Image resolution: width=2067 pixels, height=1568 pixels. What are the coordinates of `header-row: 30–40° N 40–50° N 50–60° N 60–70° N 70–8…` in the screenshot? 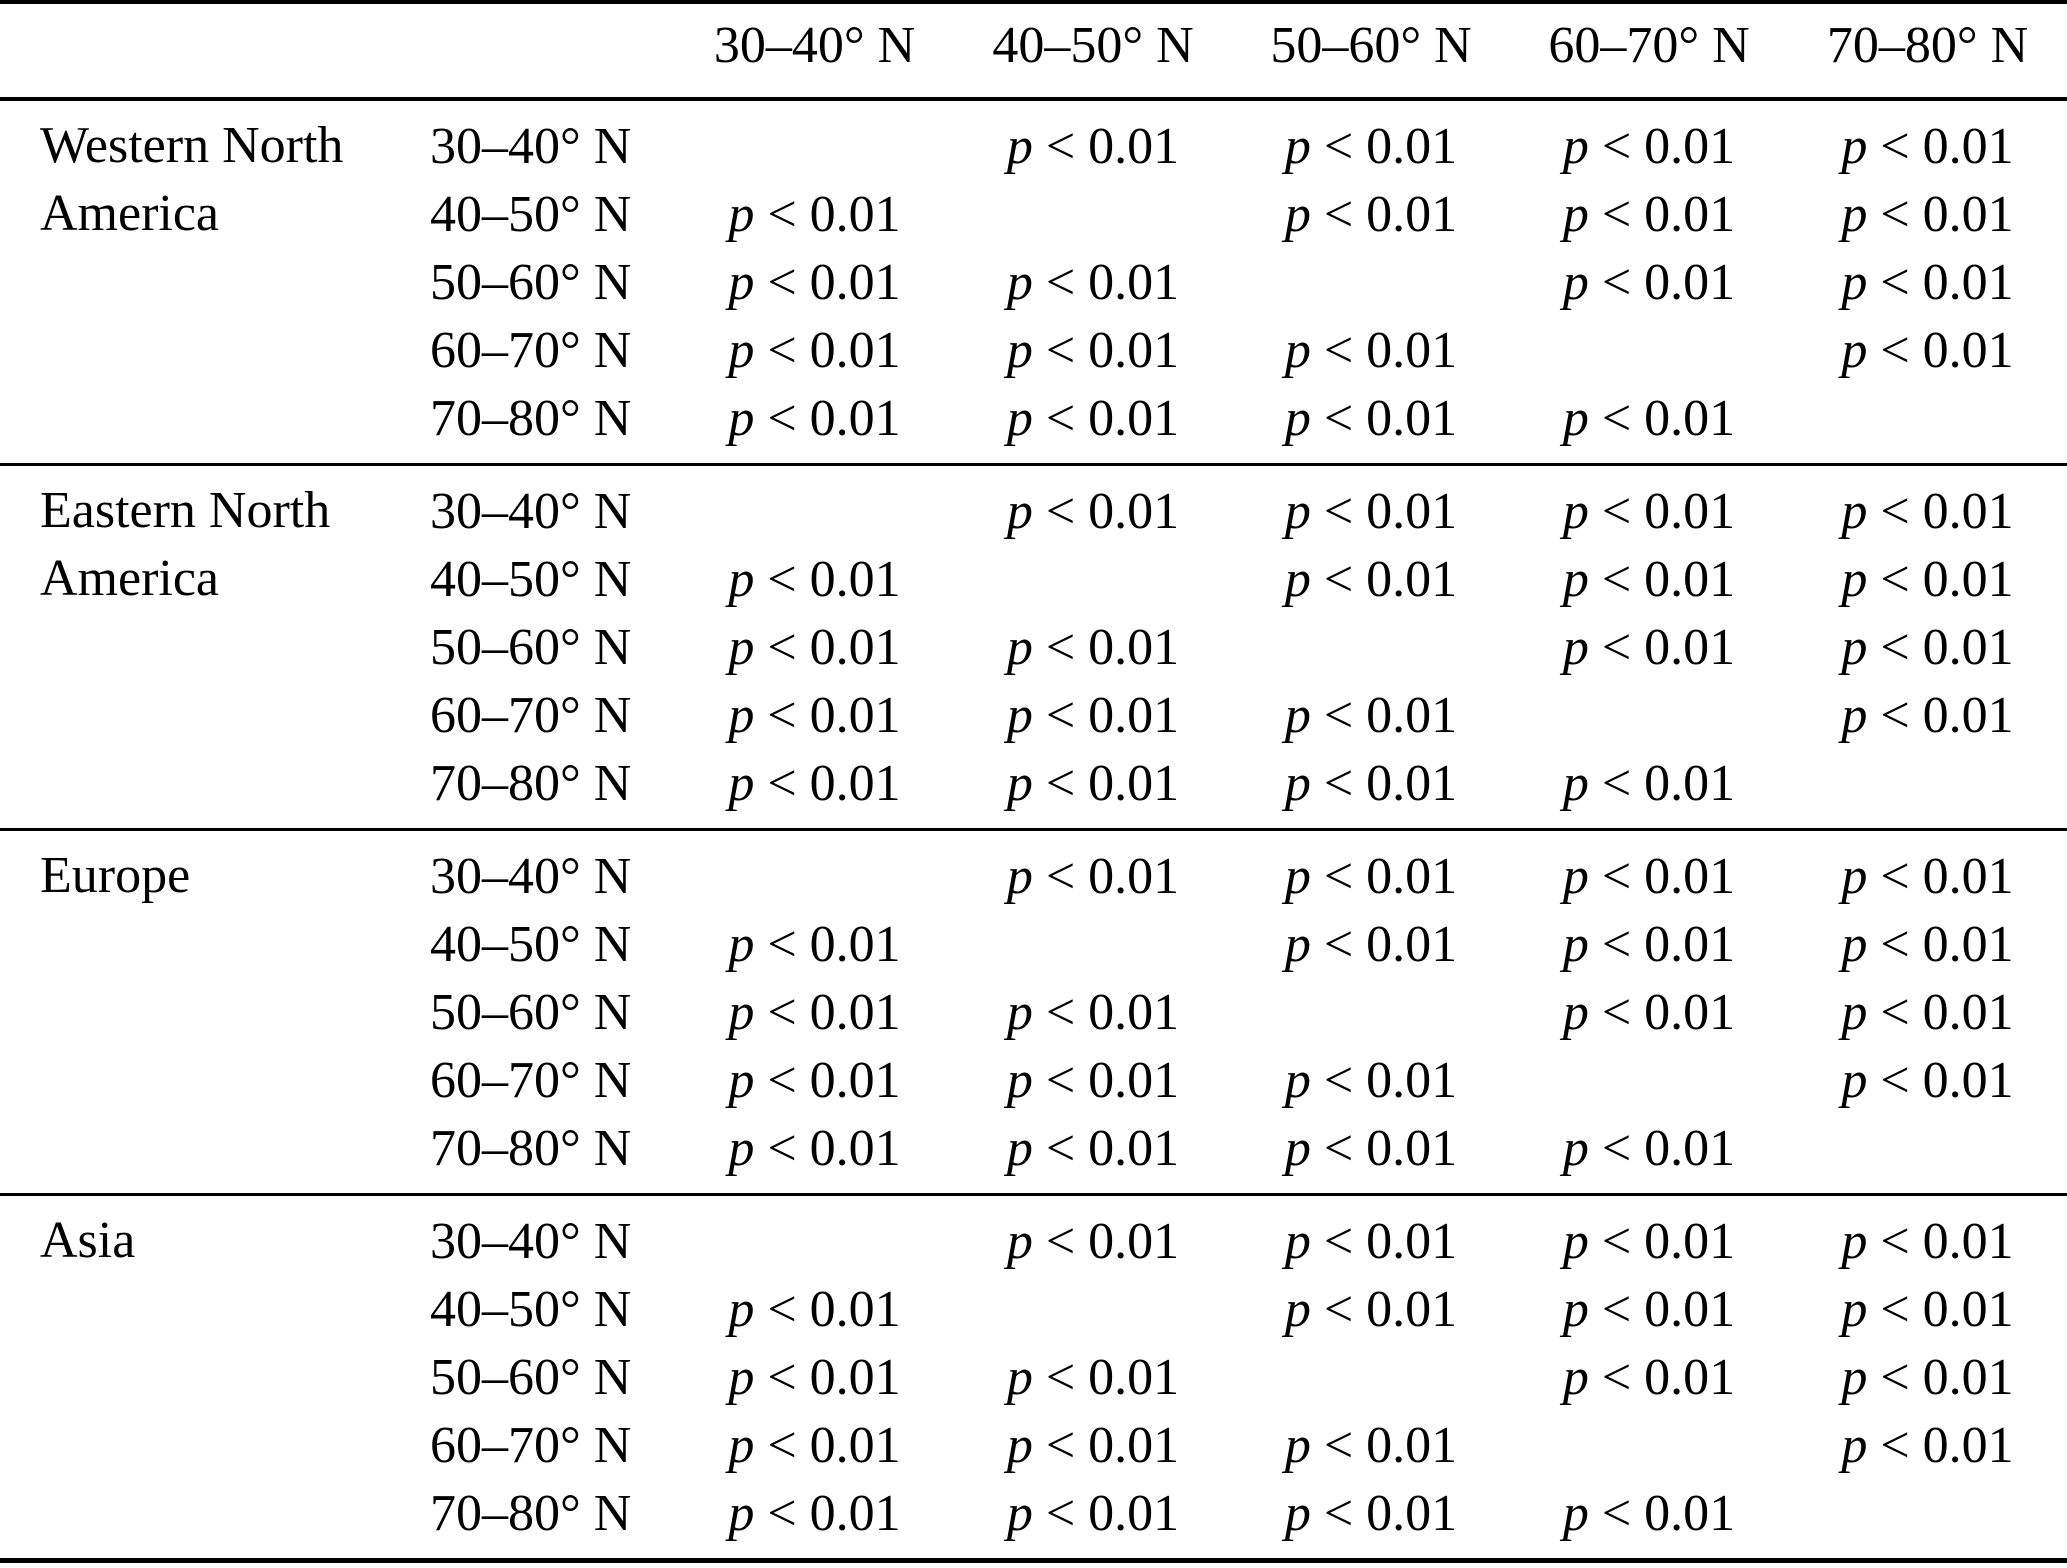 It's located at (1033, 50).